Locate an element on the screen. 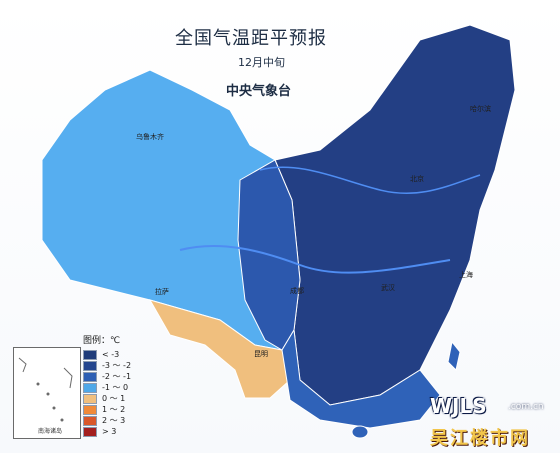 This screenshot has height=453, width=560. watermark-brand: 吴江楼市网 is located at coordinates (480, 438).